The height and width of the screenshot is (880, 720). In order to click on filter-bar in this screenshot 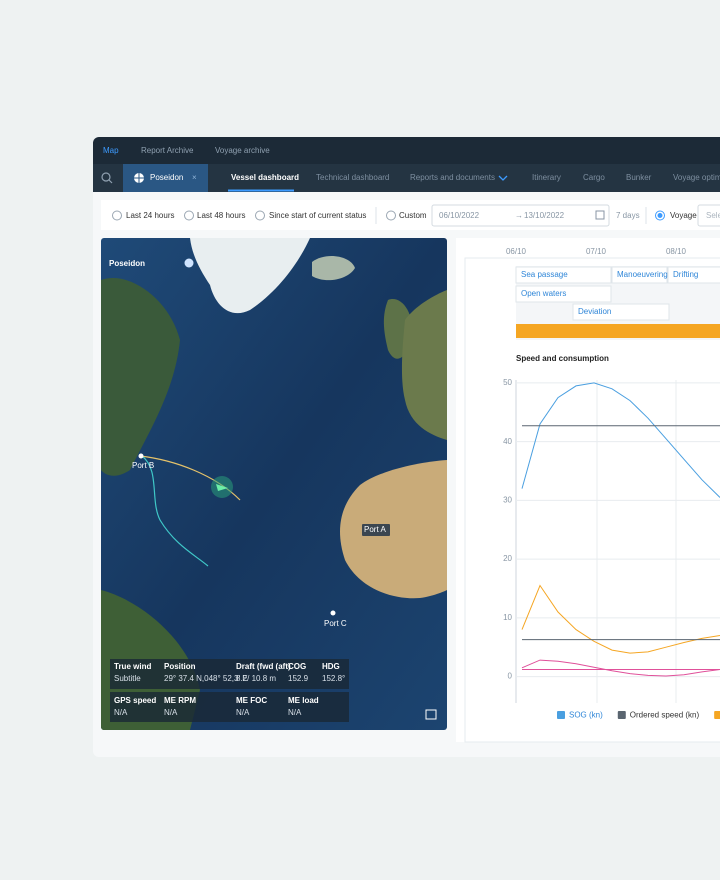, I will do `click(410, 215)`.